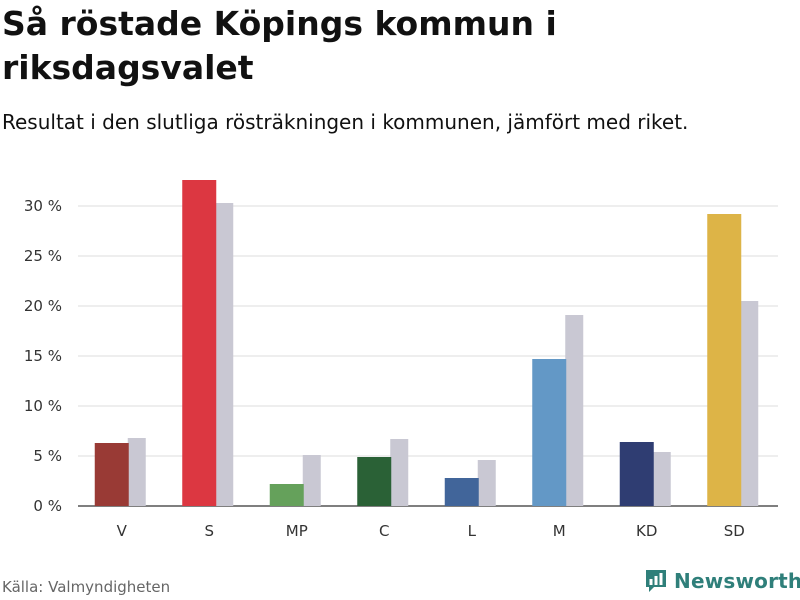 Image resolution: width=800 pixels, height=600 pixels. What do you see at coordinates (43, 356) in the screenshot?
I see `y-tick-label: 15 %` at bounding box center [43, 356].